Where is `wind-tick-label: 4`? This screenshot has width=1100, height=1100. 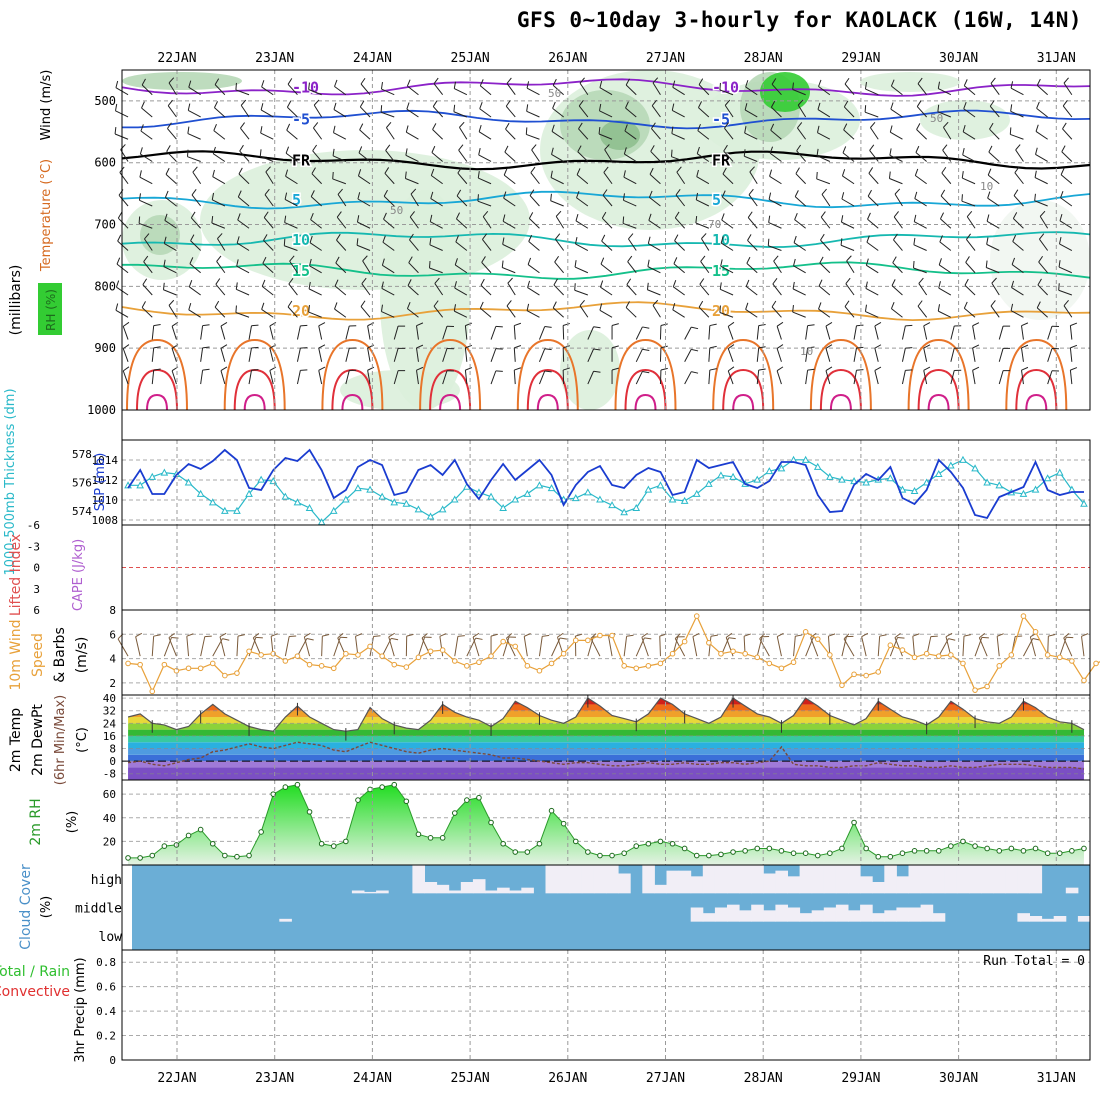 wind-tick-label: 4 is located at coordinates (112, 659).